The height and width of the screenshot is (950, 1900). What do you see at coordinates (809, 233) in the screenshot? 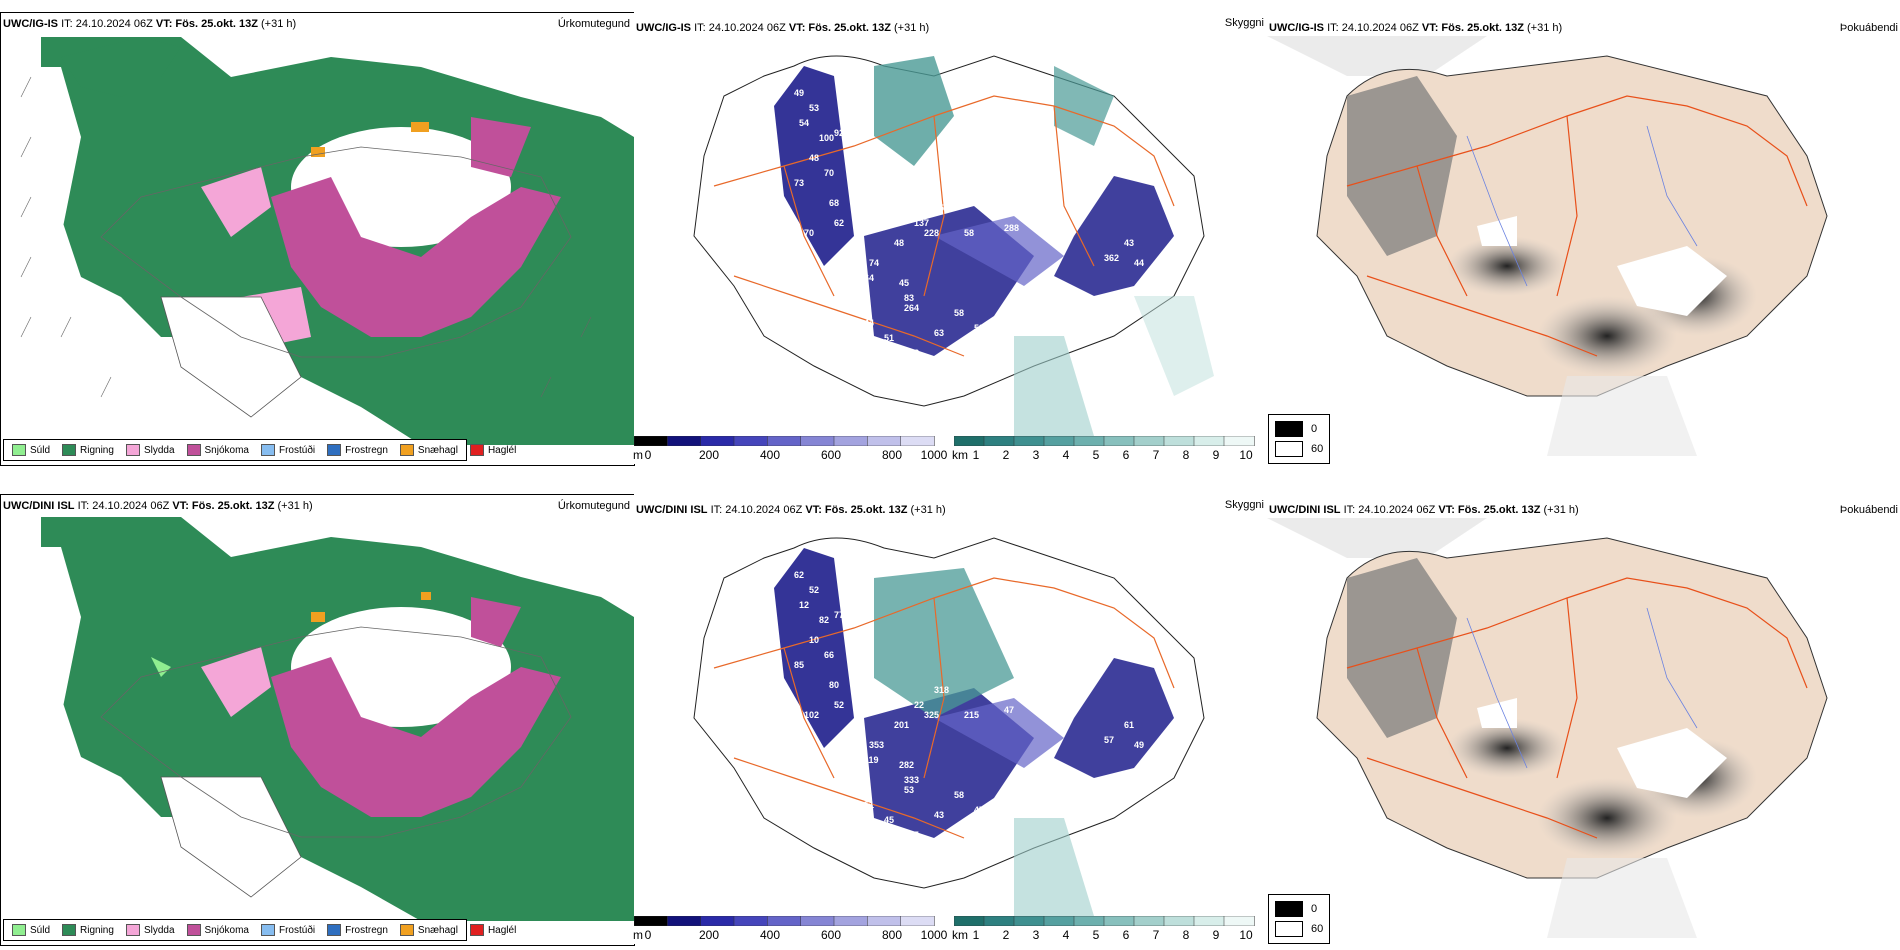
I see `height-label: 70` at bounding box center [809, 233].